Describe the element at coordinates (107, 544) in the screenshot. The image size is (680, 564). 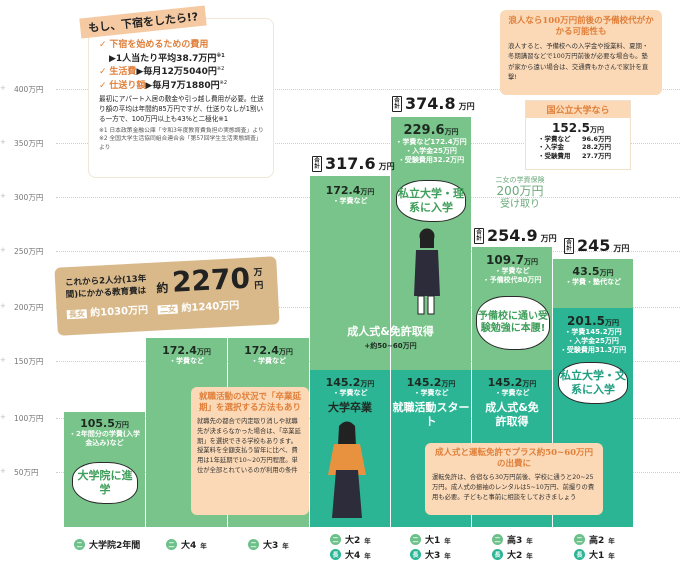
I see `x-label-col0: 二大学院2年間` at that location.